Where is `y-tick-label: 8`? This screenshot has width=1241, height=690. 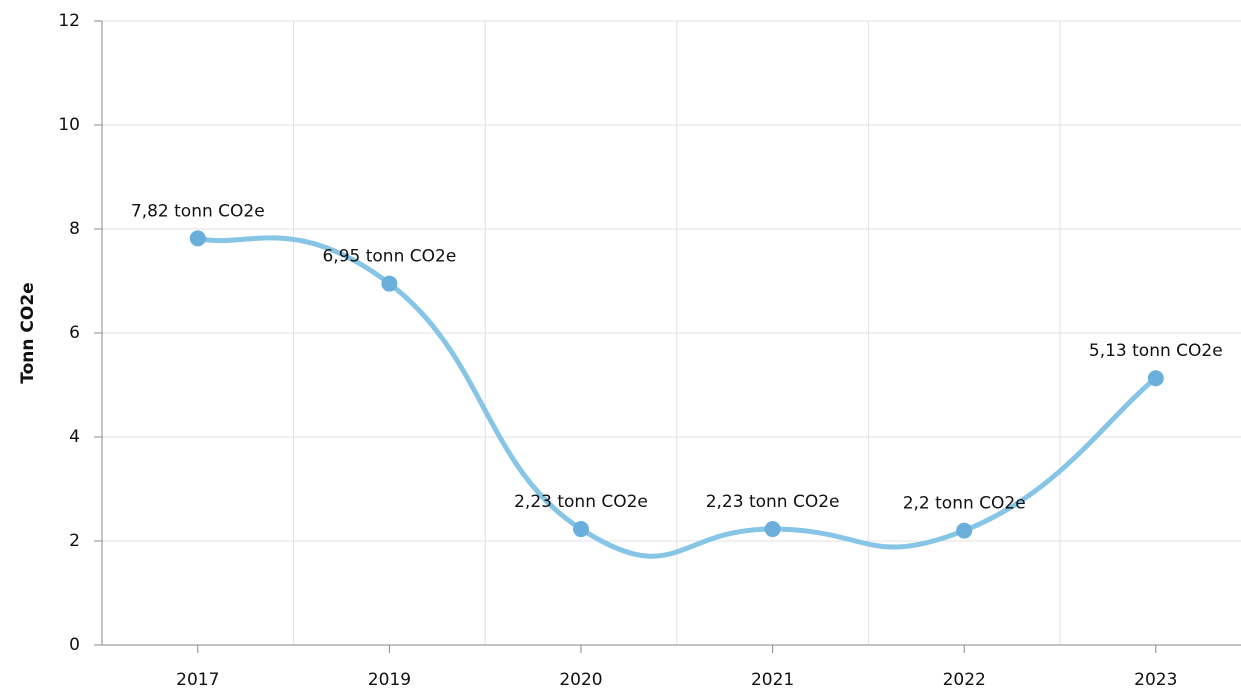 y-tick-label: 8 is located at coordinates (74, 229).